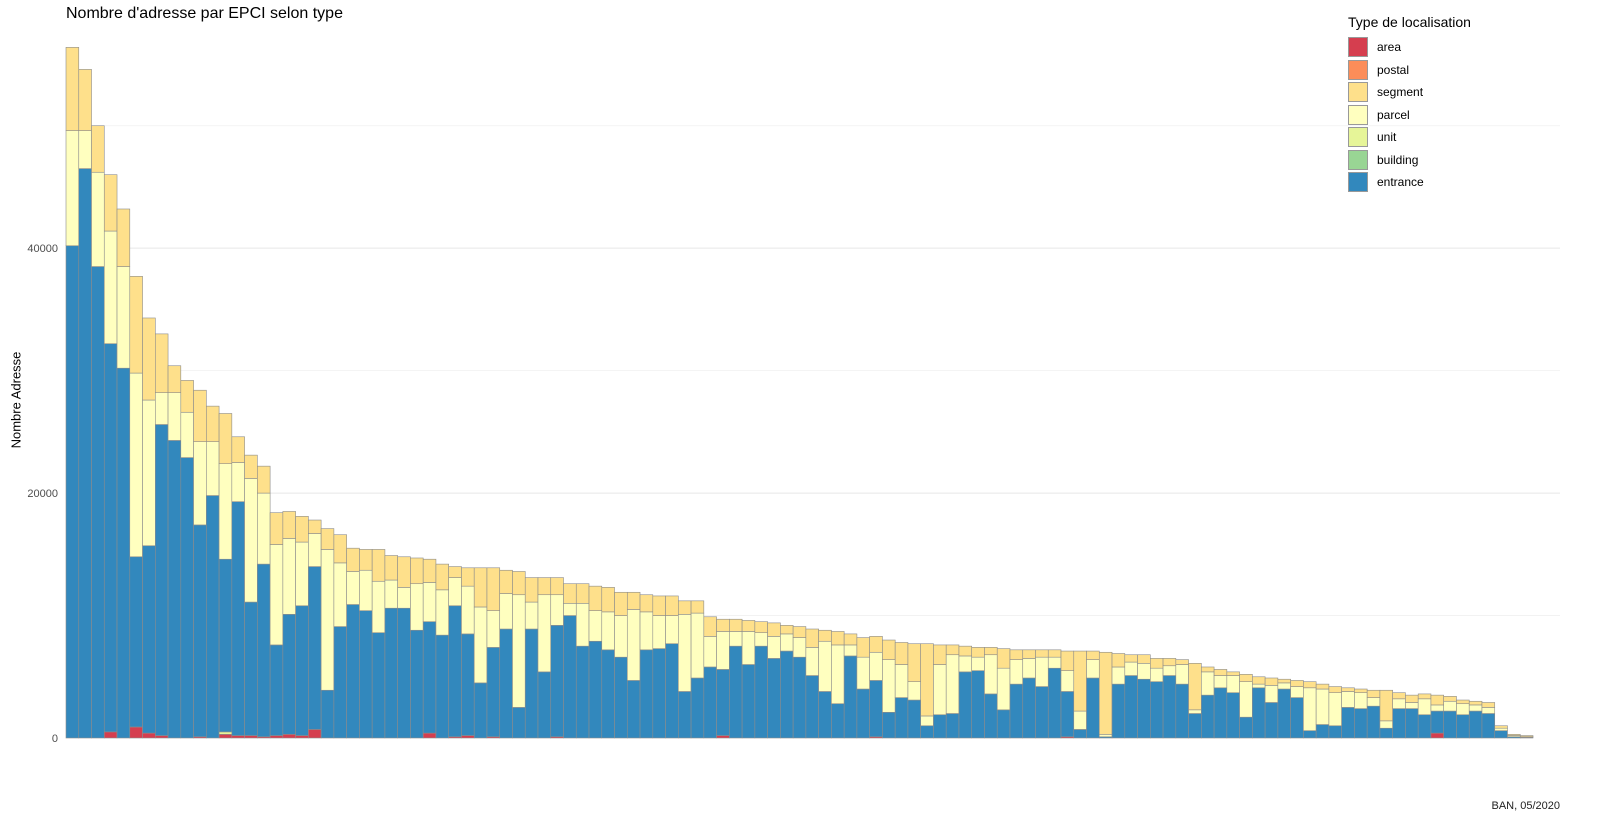 The image size is (1600, 838). Describe the element at coordinates (42, 494) in the screenshot. I see `y-tick-labels: 0 20000 40000` at that location.